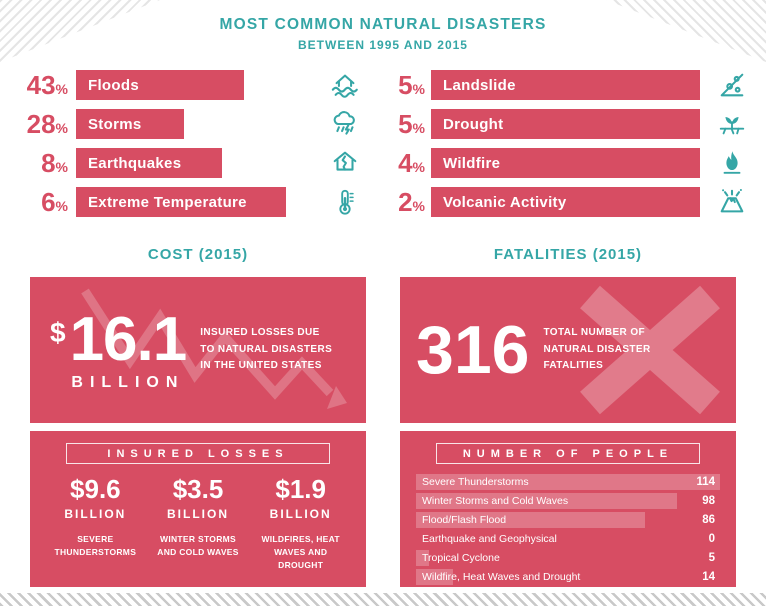  What do you see at coordinates (732, 202) in the screenshot?
I see `volcano-icon` at bounding box center [732, 202].